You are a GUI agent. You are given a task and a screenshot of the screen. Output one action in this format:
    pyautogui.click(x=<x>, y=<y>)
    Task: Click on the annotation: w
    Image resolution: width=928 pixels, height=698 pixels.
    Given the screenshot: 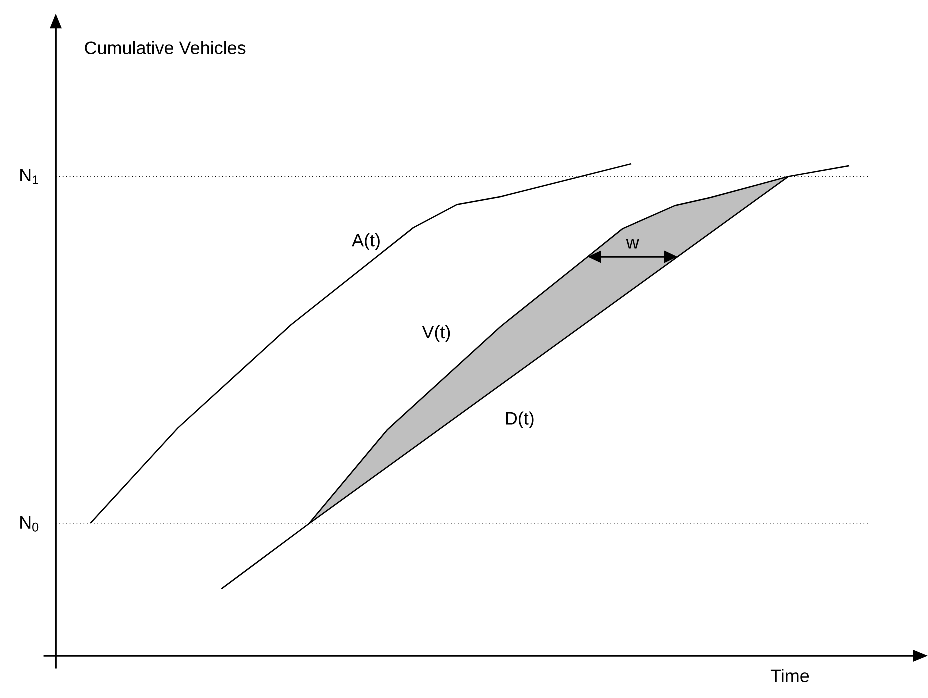 What is the action you would take?
    pyautogui.click(x=633, y=244)
    